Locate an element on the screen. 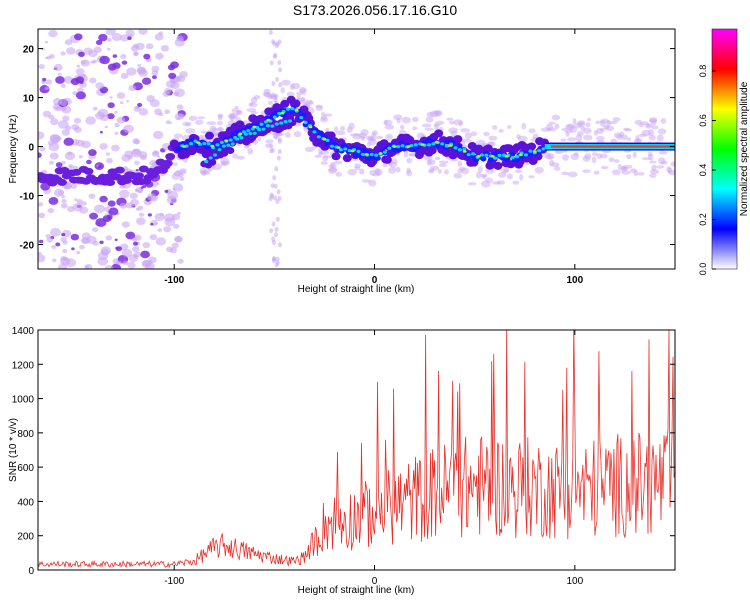 This screenshot has width=750, height=600. spectrogram-ridge-peak is located at coordinates (352, 151).